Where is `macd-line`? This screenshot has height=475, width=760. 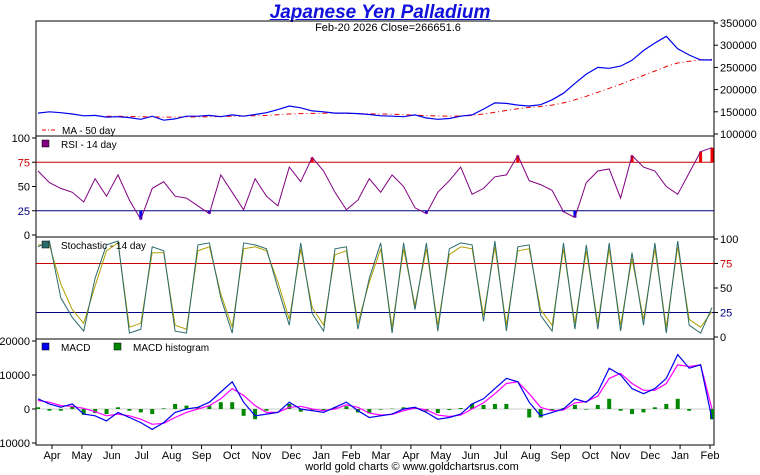
macd-line is located at coordinates (375, 392).